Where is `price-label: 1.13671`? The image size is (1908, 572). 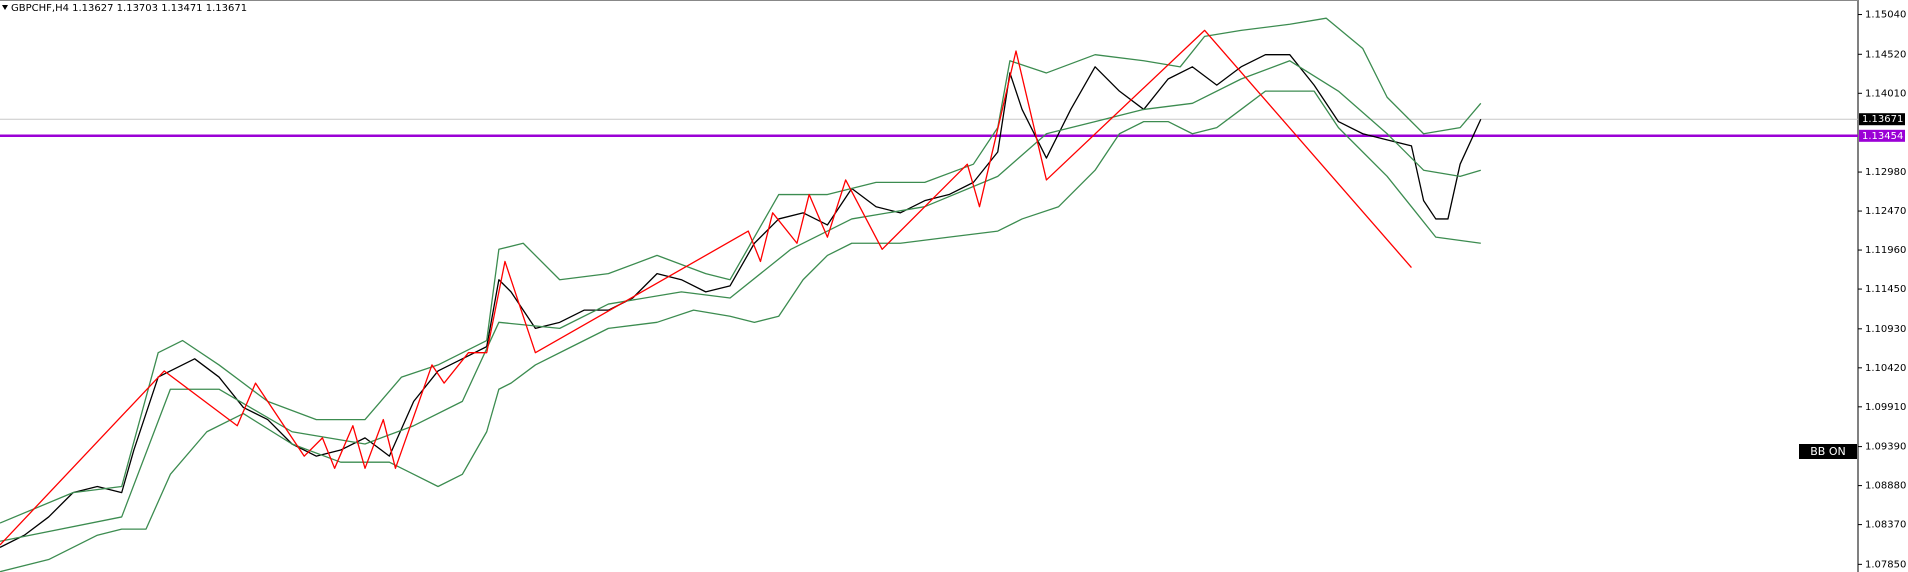 price-label: 1.13671 is located at coordinates (1882, 119).